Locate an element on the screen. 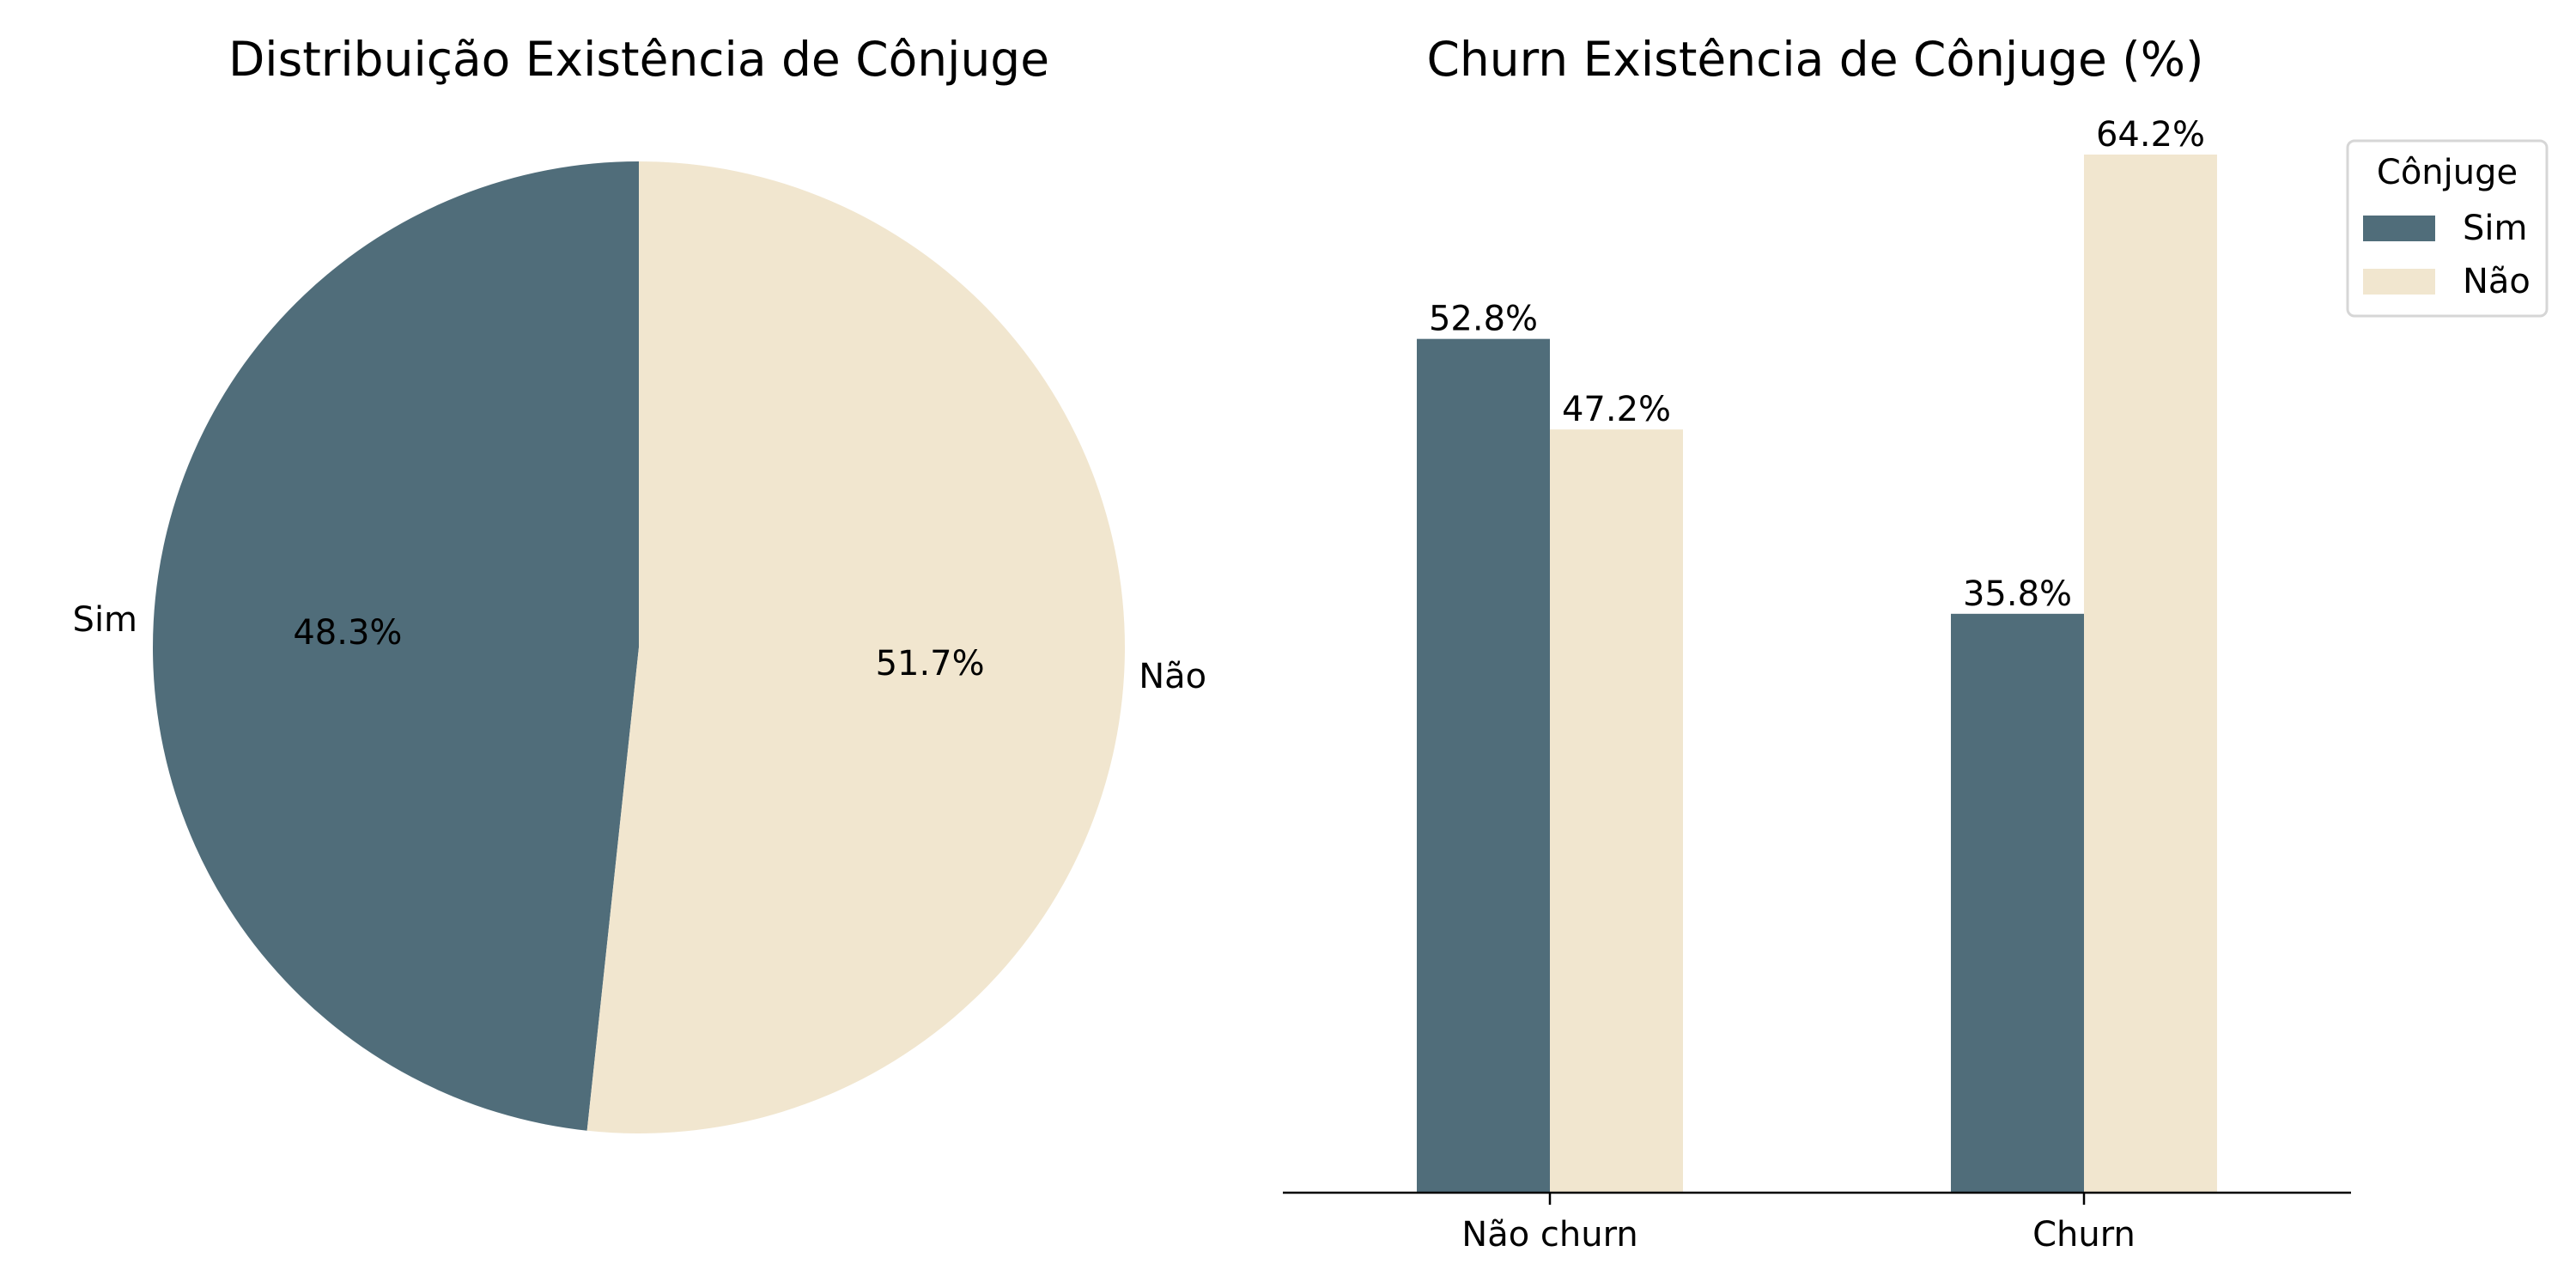 The image size is (2576, 1288). bar-churn-nao is located at coordinates (2150, 674).